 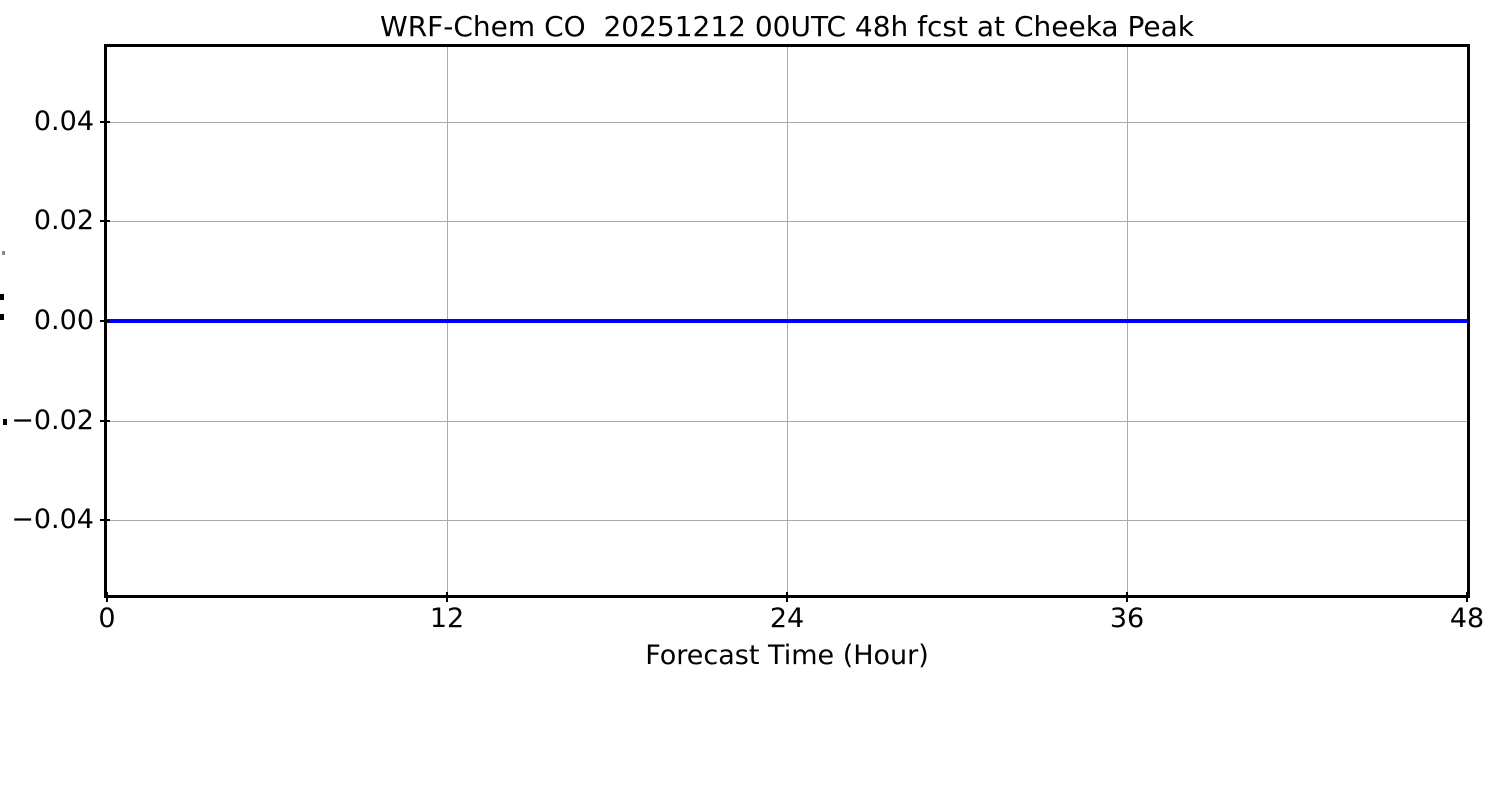 I want to click on y-tick-label: 0.02, so click(x=63, y=221).